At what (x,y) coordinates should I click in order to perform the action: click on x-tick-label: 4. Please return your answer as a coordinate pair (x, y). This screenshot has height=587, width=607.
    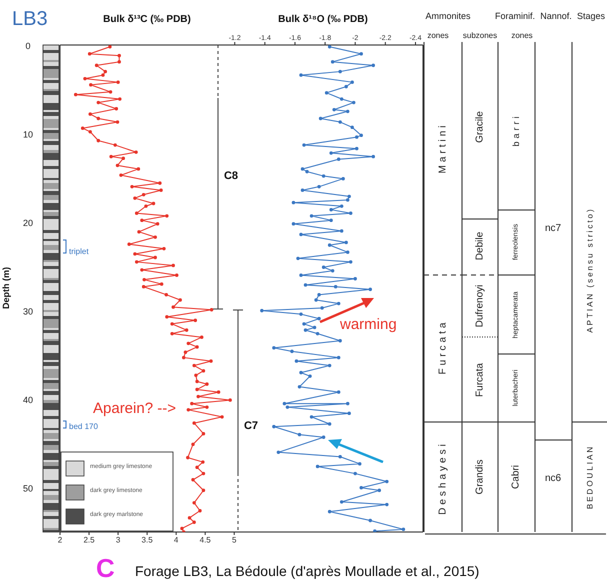
    Looking at the image, I should click on (176, 540).